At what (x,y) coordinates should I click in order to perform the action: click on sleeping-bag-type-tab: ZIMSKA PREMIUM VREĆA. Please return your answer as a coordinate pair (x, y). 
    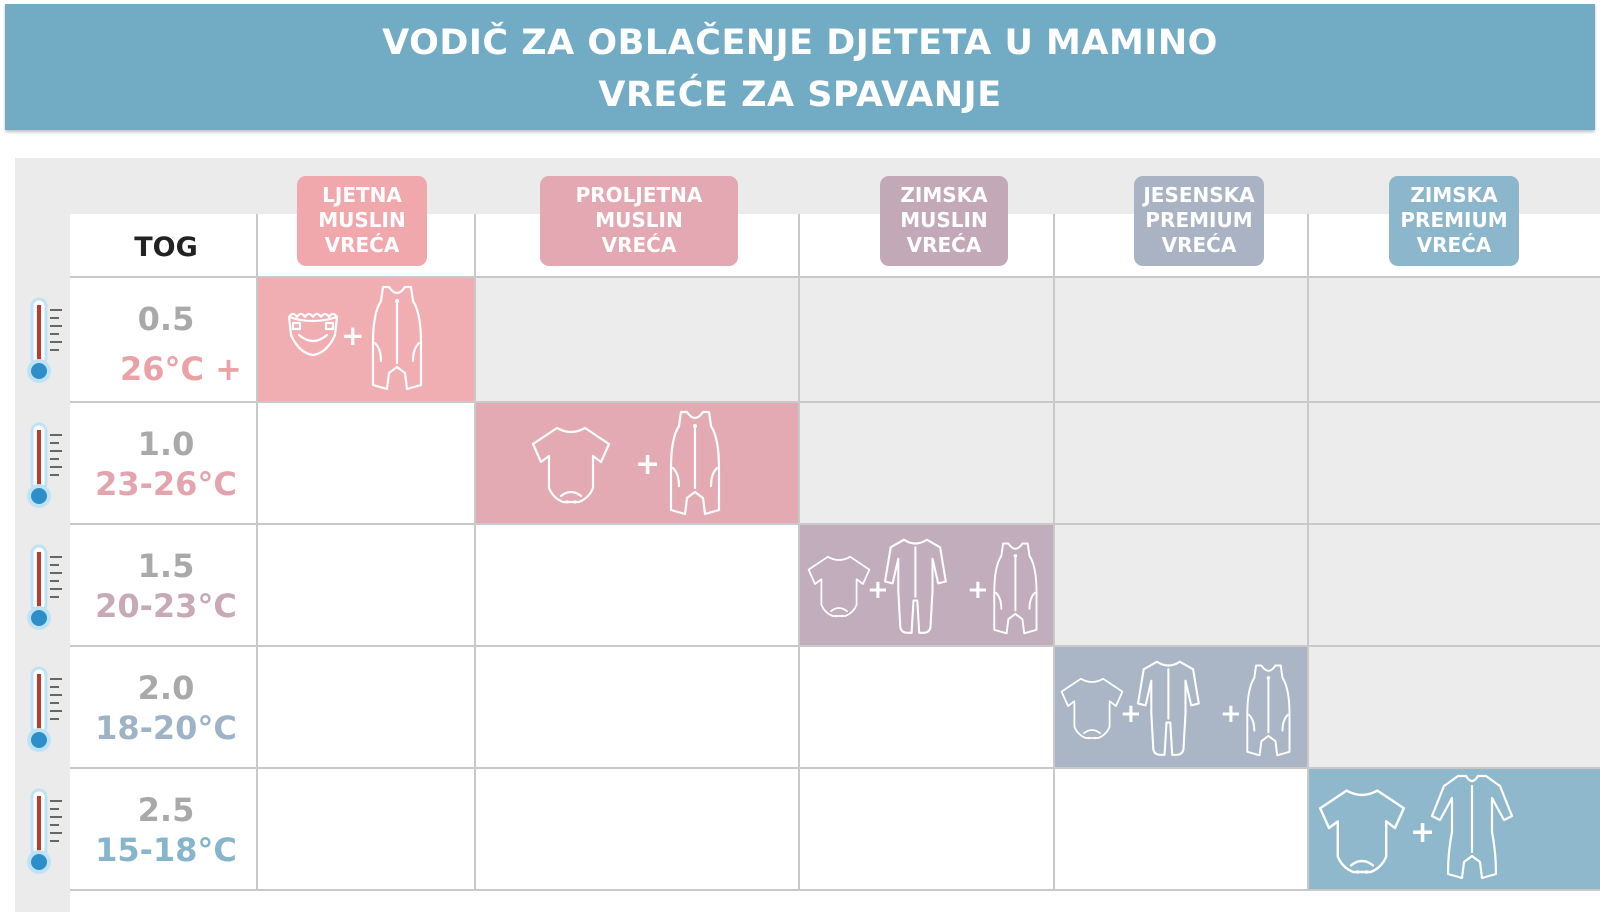
    Looking at the image, I should click on (1454, 221).